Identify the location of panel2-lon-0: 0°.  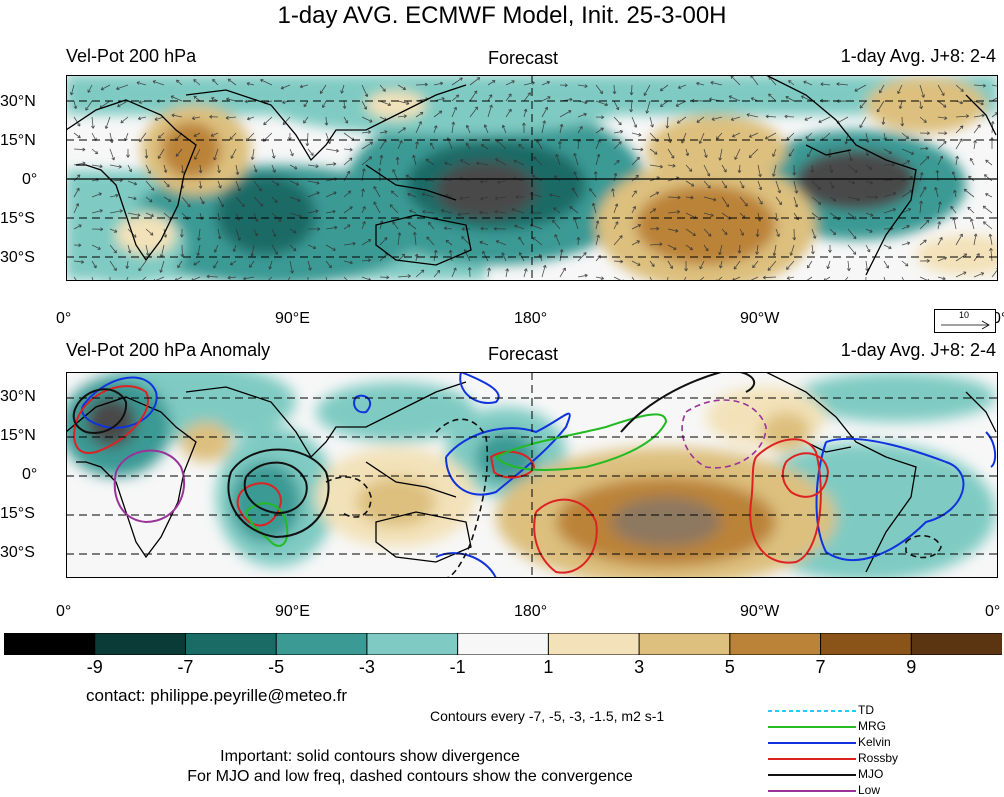
(64, 611).